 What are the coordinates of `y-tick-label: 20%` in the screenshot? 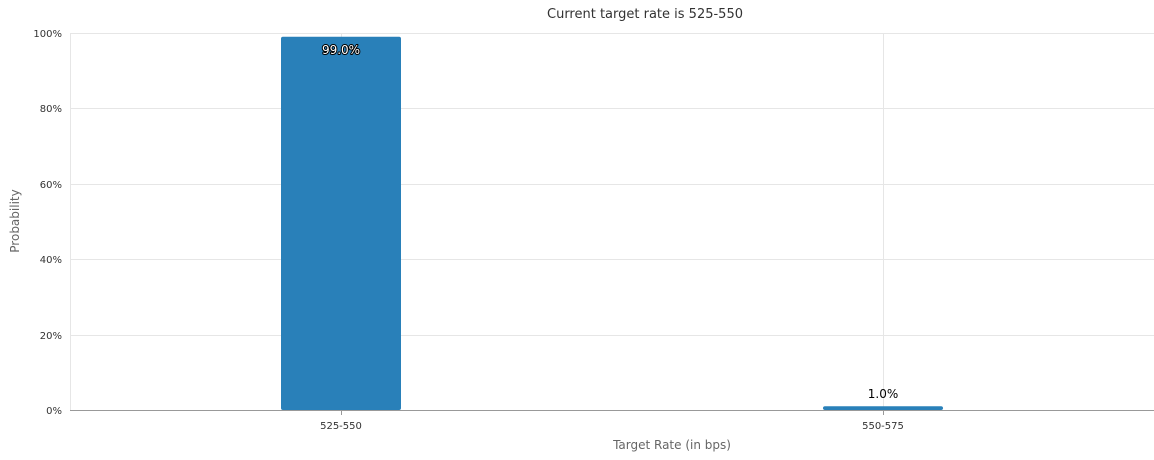 It's located at (51, 336).